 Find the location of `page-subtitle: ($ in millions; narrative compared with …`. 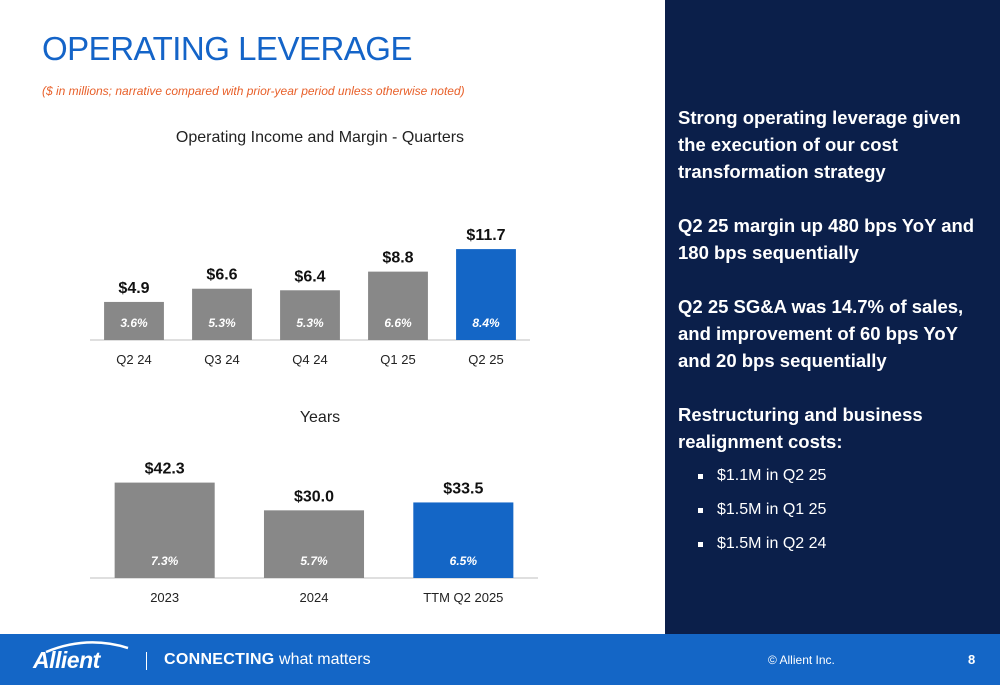

page-subtitle: ($ in millions; narrative compared with … is located at coordinates (253, 91).